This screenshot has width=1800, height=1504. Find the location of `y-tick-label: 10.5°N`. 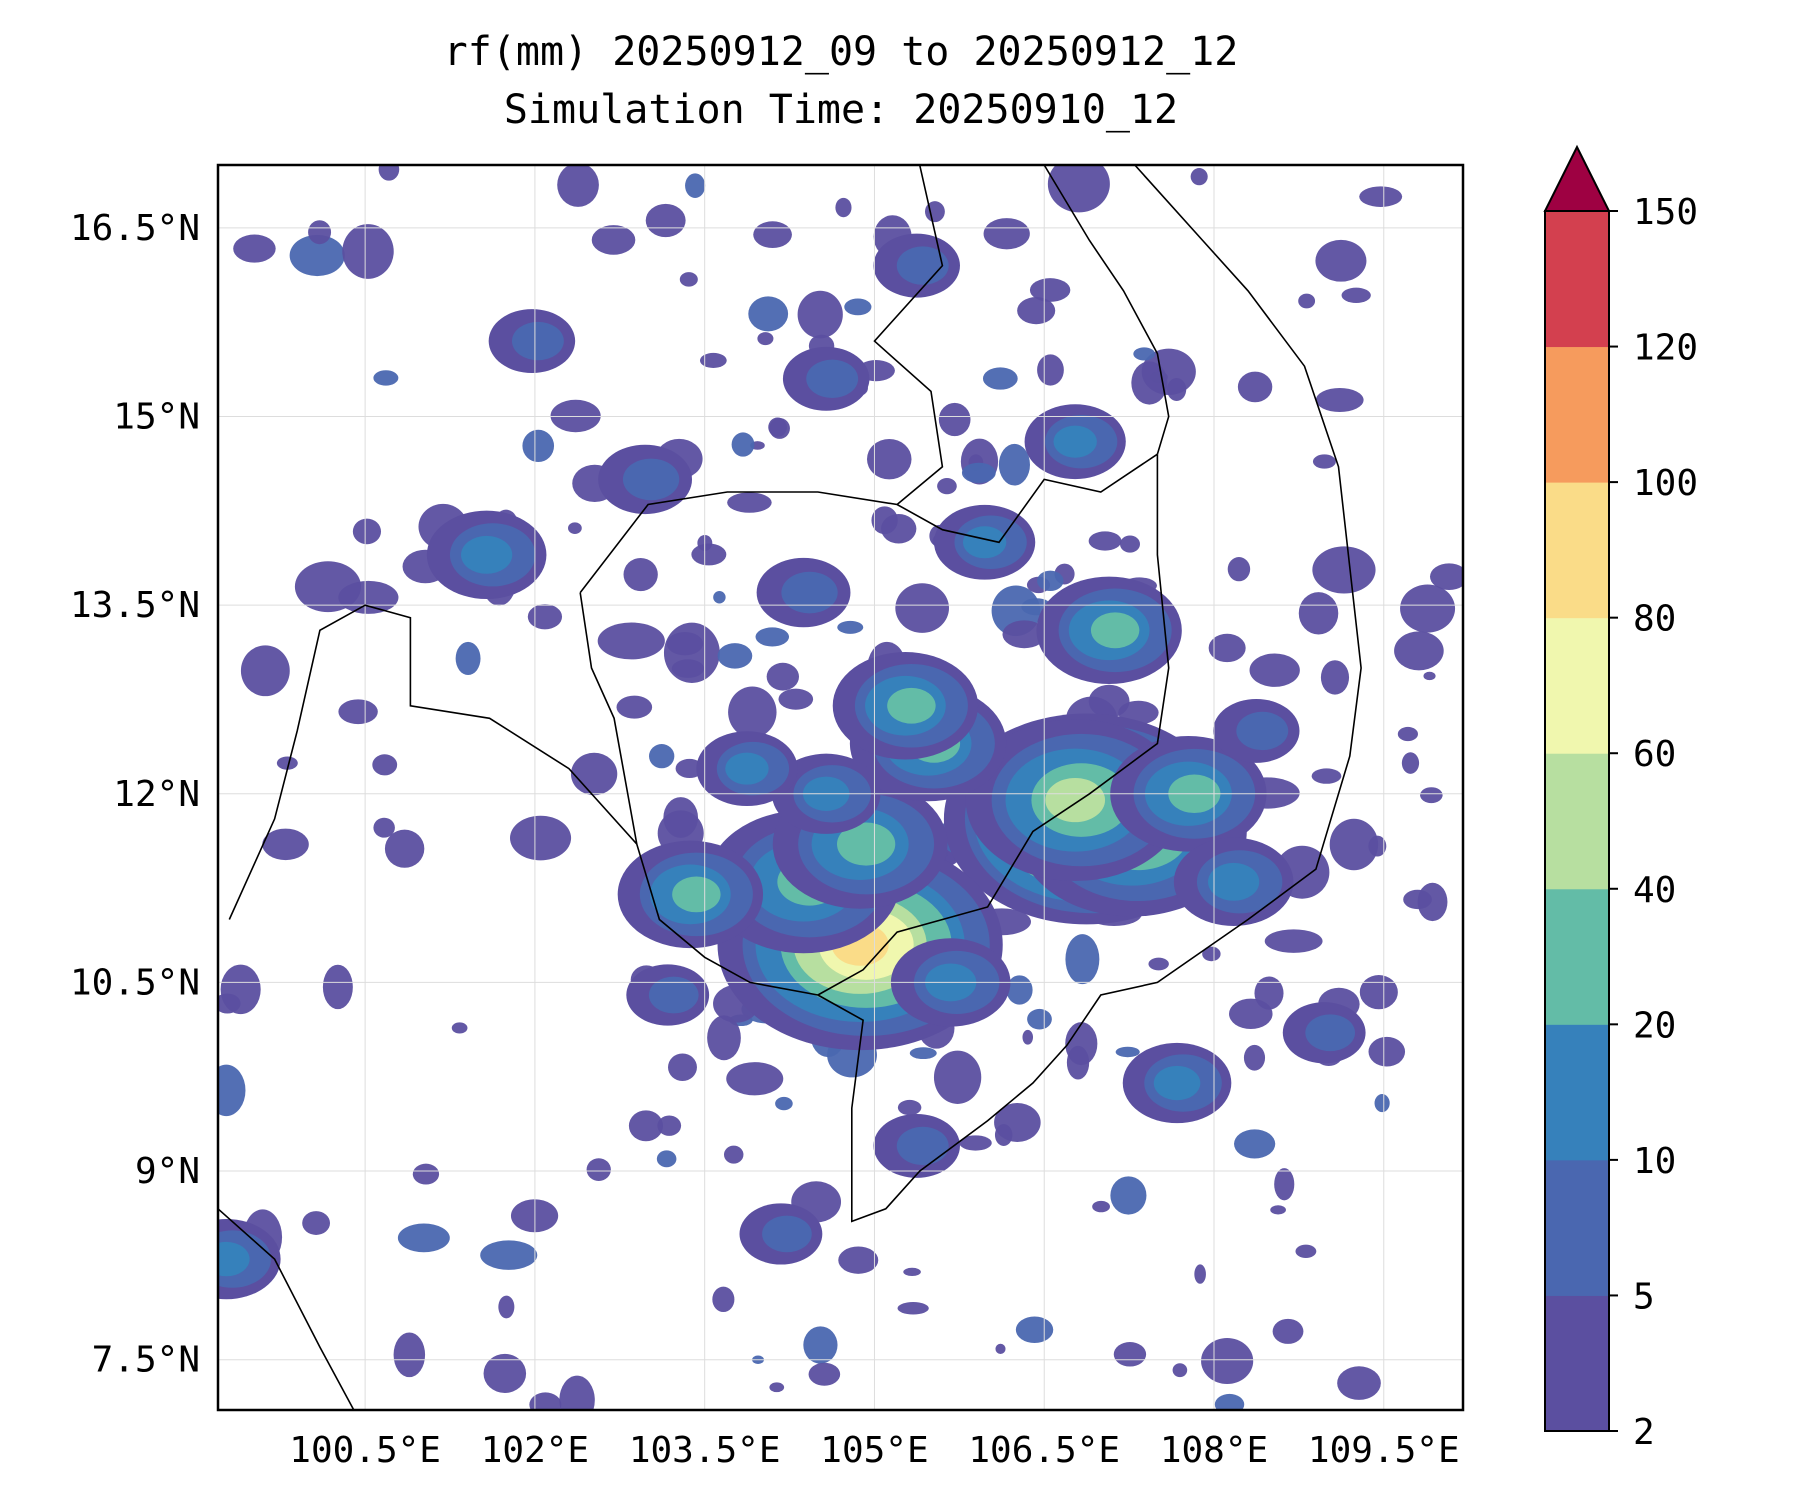

y-tick-label: 10.5°N is located at coordinates (135, 982).